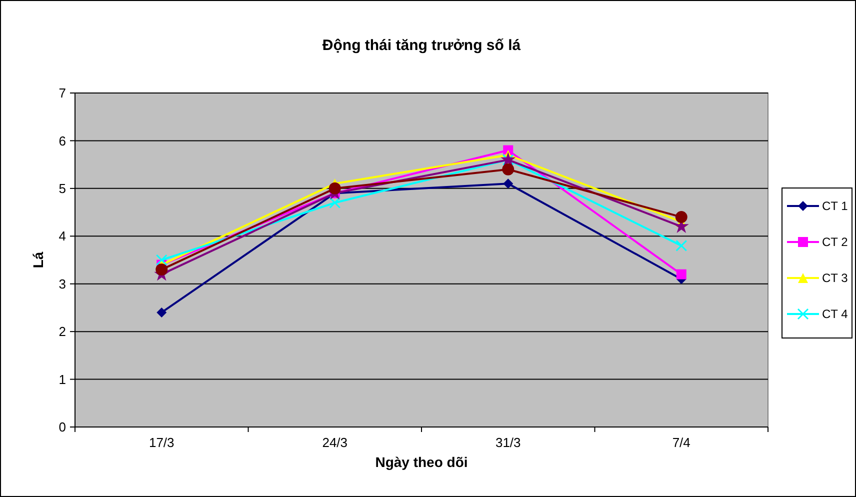 The height and width of the screenshot is (497, 856). What do you see at coordinates (62, 284) in the screenshot?
I see `y-tick-label: 3` at bounding box center [62, 284].